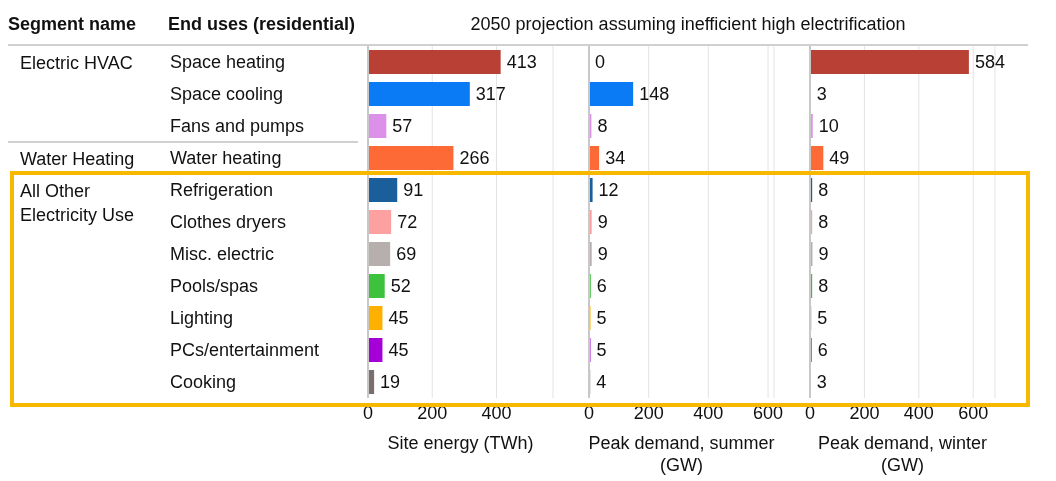 The image size is (1056, 481). What do you see at coordinates (226, 158) in the screenshot?
I see `y-tick-label: Water heating` at bounding box center [226, 158].